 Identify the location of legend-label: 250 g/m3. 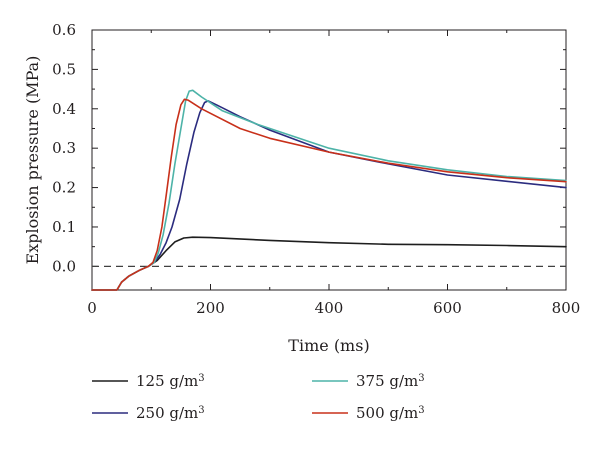
(170, 413).